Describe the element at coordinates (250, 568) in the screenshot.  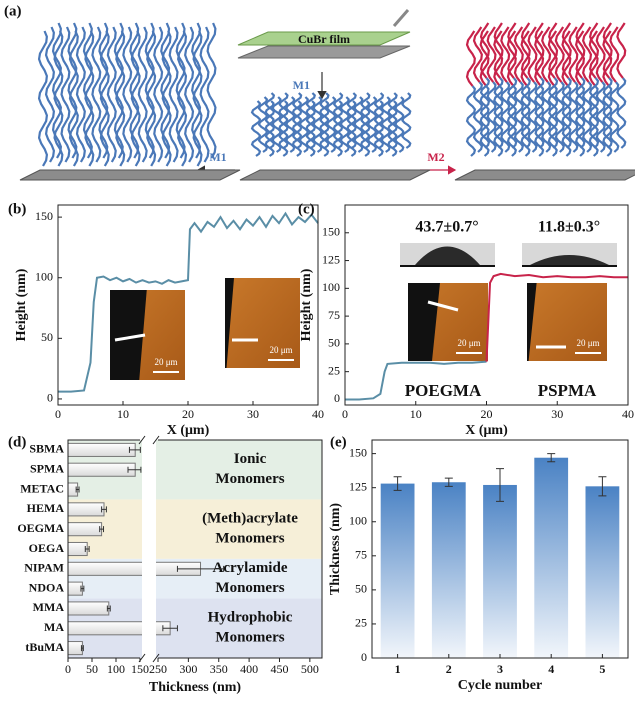
I see `group-label: Acrylamide` at that location.